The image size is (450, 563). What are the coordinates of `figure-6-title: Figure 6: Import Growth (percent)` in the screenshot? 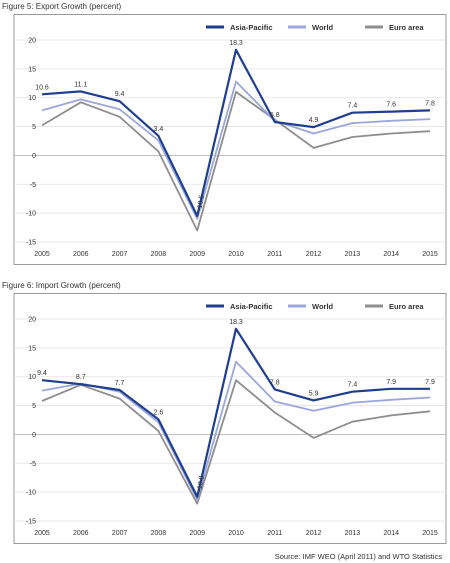 It's located at (61, 285).